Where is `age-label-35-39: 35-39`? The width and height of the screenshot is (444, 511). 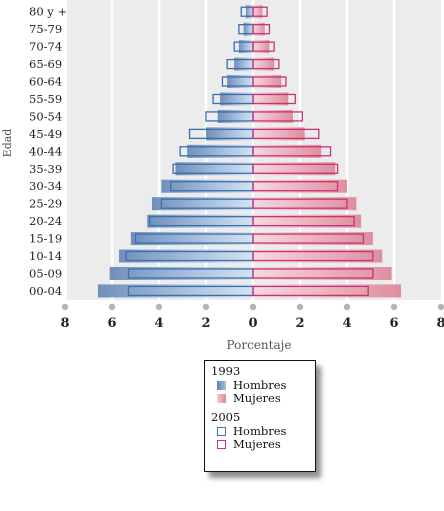
age-label-35-39: 35-39 is located at coordinates (45, 169).